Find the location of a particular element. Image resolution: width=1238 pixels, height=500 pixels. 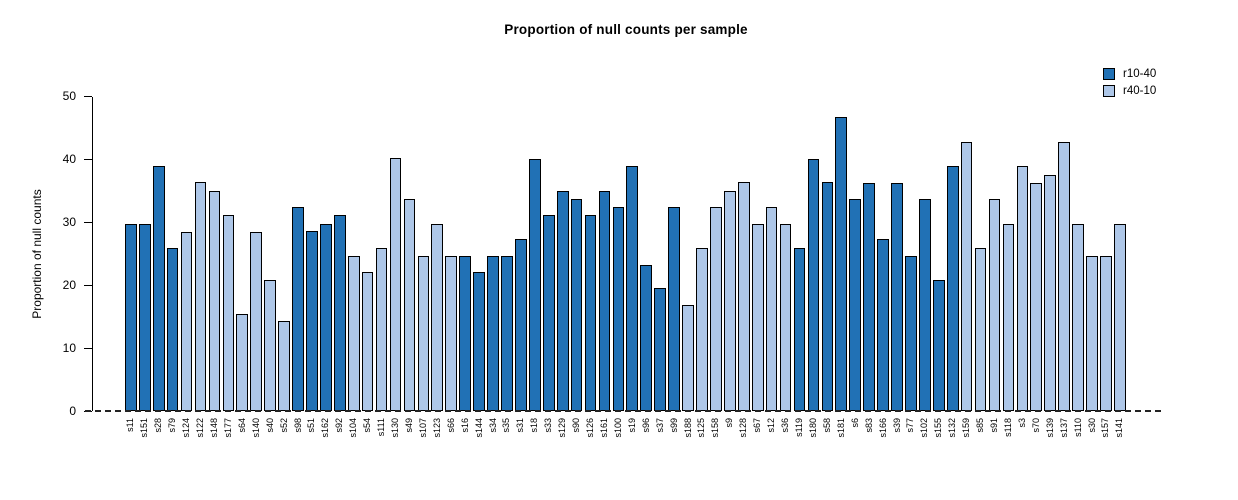

bar-s188 is located at coordinates (688, 357).